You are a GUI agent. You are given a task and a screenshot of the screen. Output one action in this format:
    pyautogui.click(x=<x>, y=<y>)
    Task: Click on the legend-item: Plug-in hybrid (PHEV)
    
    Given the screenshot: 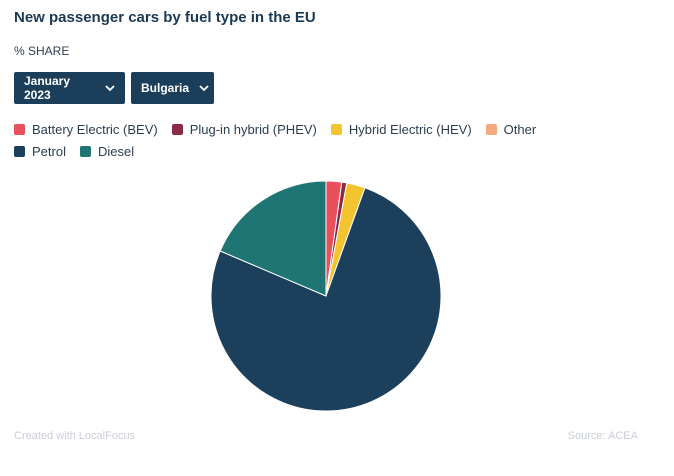 What is the action you would take?
    pyautogui.click(x=244, y=129)
    